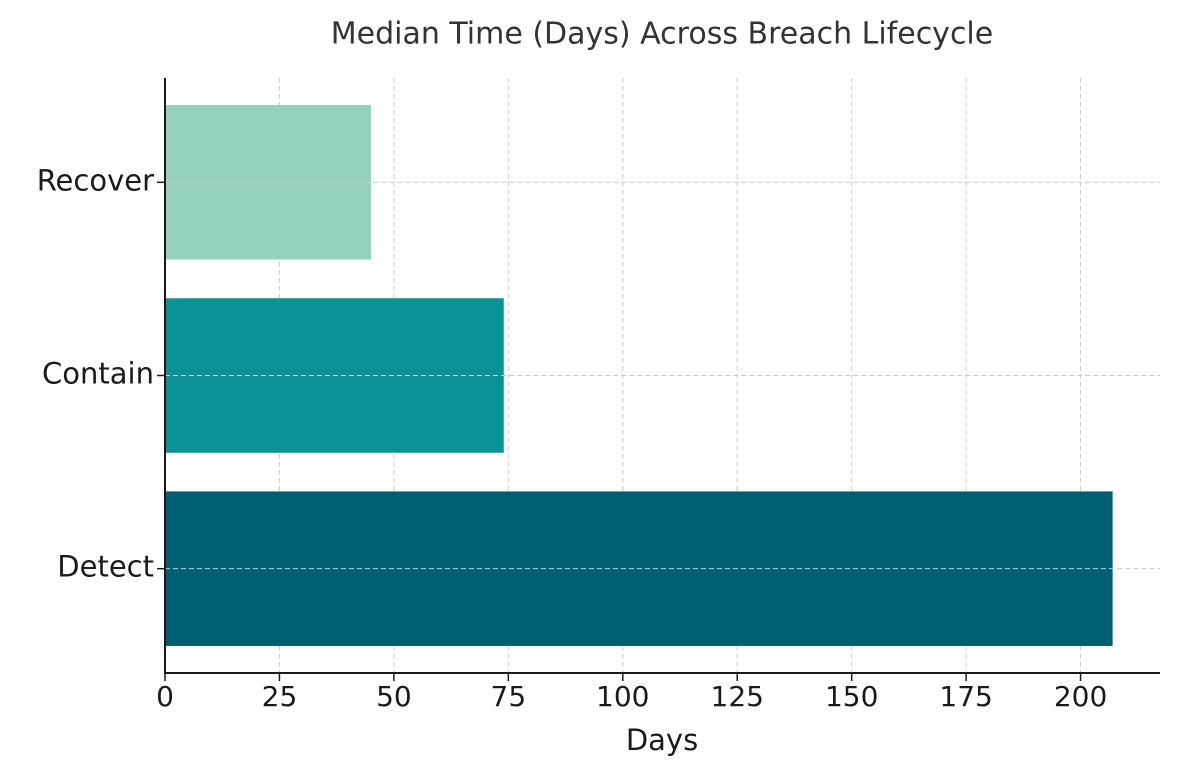  I want to click on bar, so click(268, 182).